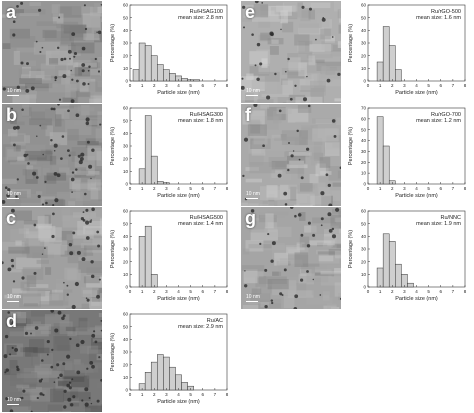 The width and height of the screenshot is (474, 413). I want to click on tem-image-e: e 10 nm, so click(291, 52).